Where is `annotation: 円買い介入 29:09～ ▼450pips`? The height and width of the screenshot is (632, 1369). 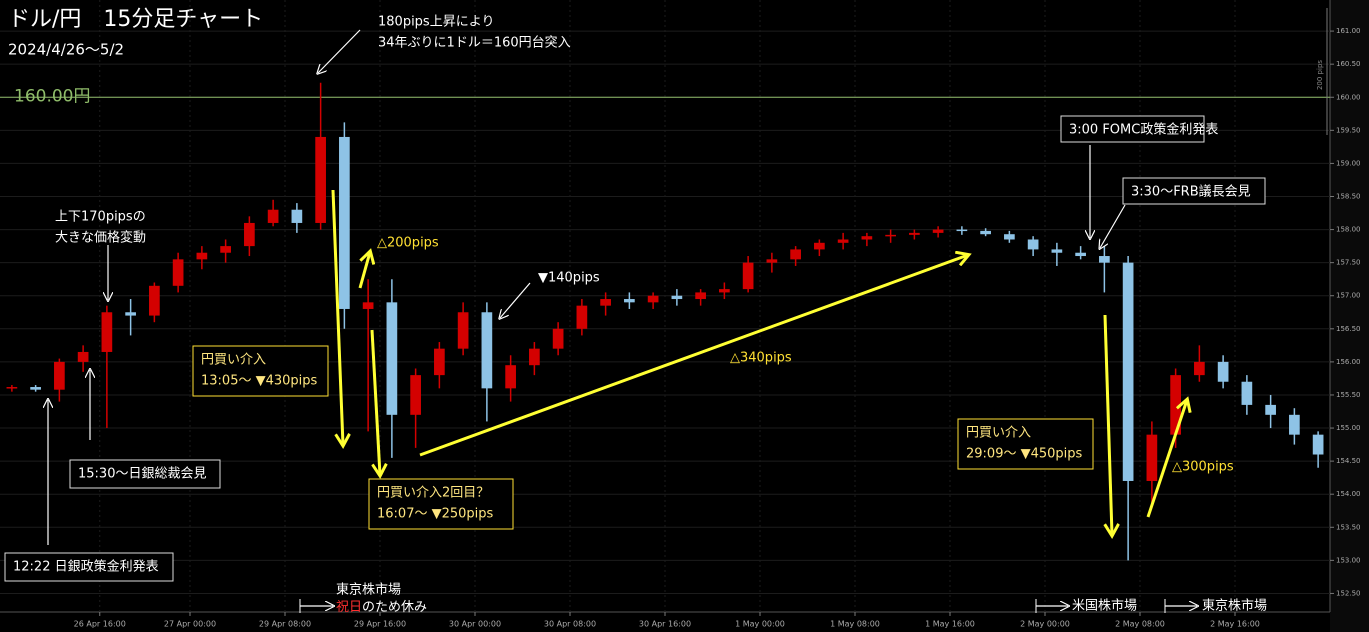 annotation: 円買い介入 29:09～ ▼450pips is located at coordinates (1025, 444).